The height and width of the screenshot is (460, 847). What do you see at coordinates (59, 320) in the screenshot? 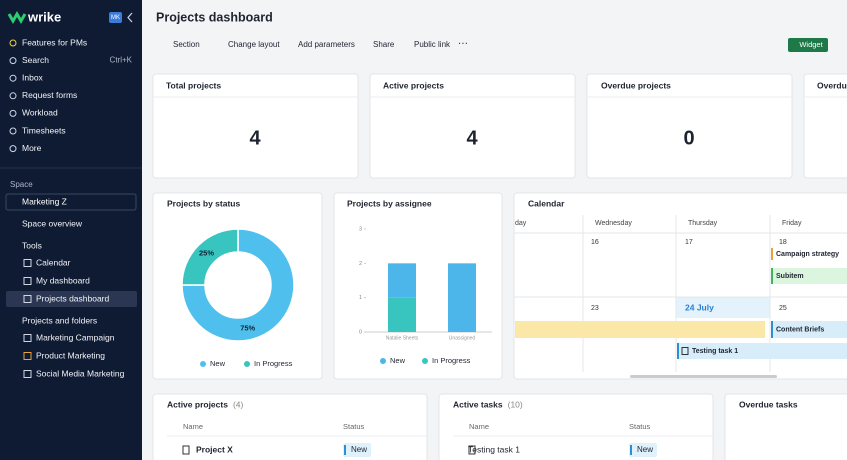
I see `section-heading: Projects and folders` at bounding box center [59, 320].